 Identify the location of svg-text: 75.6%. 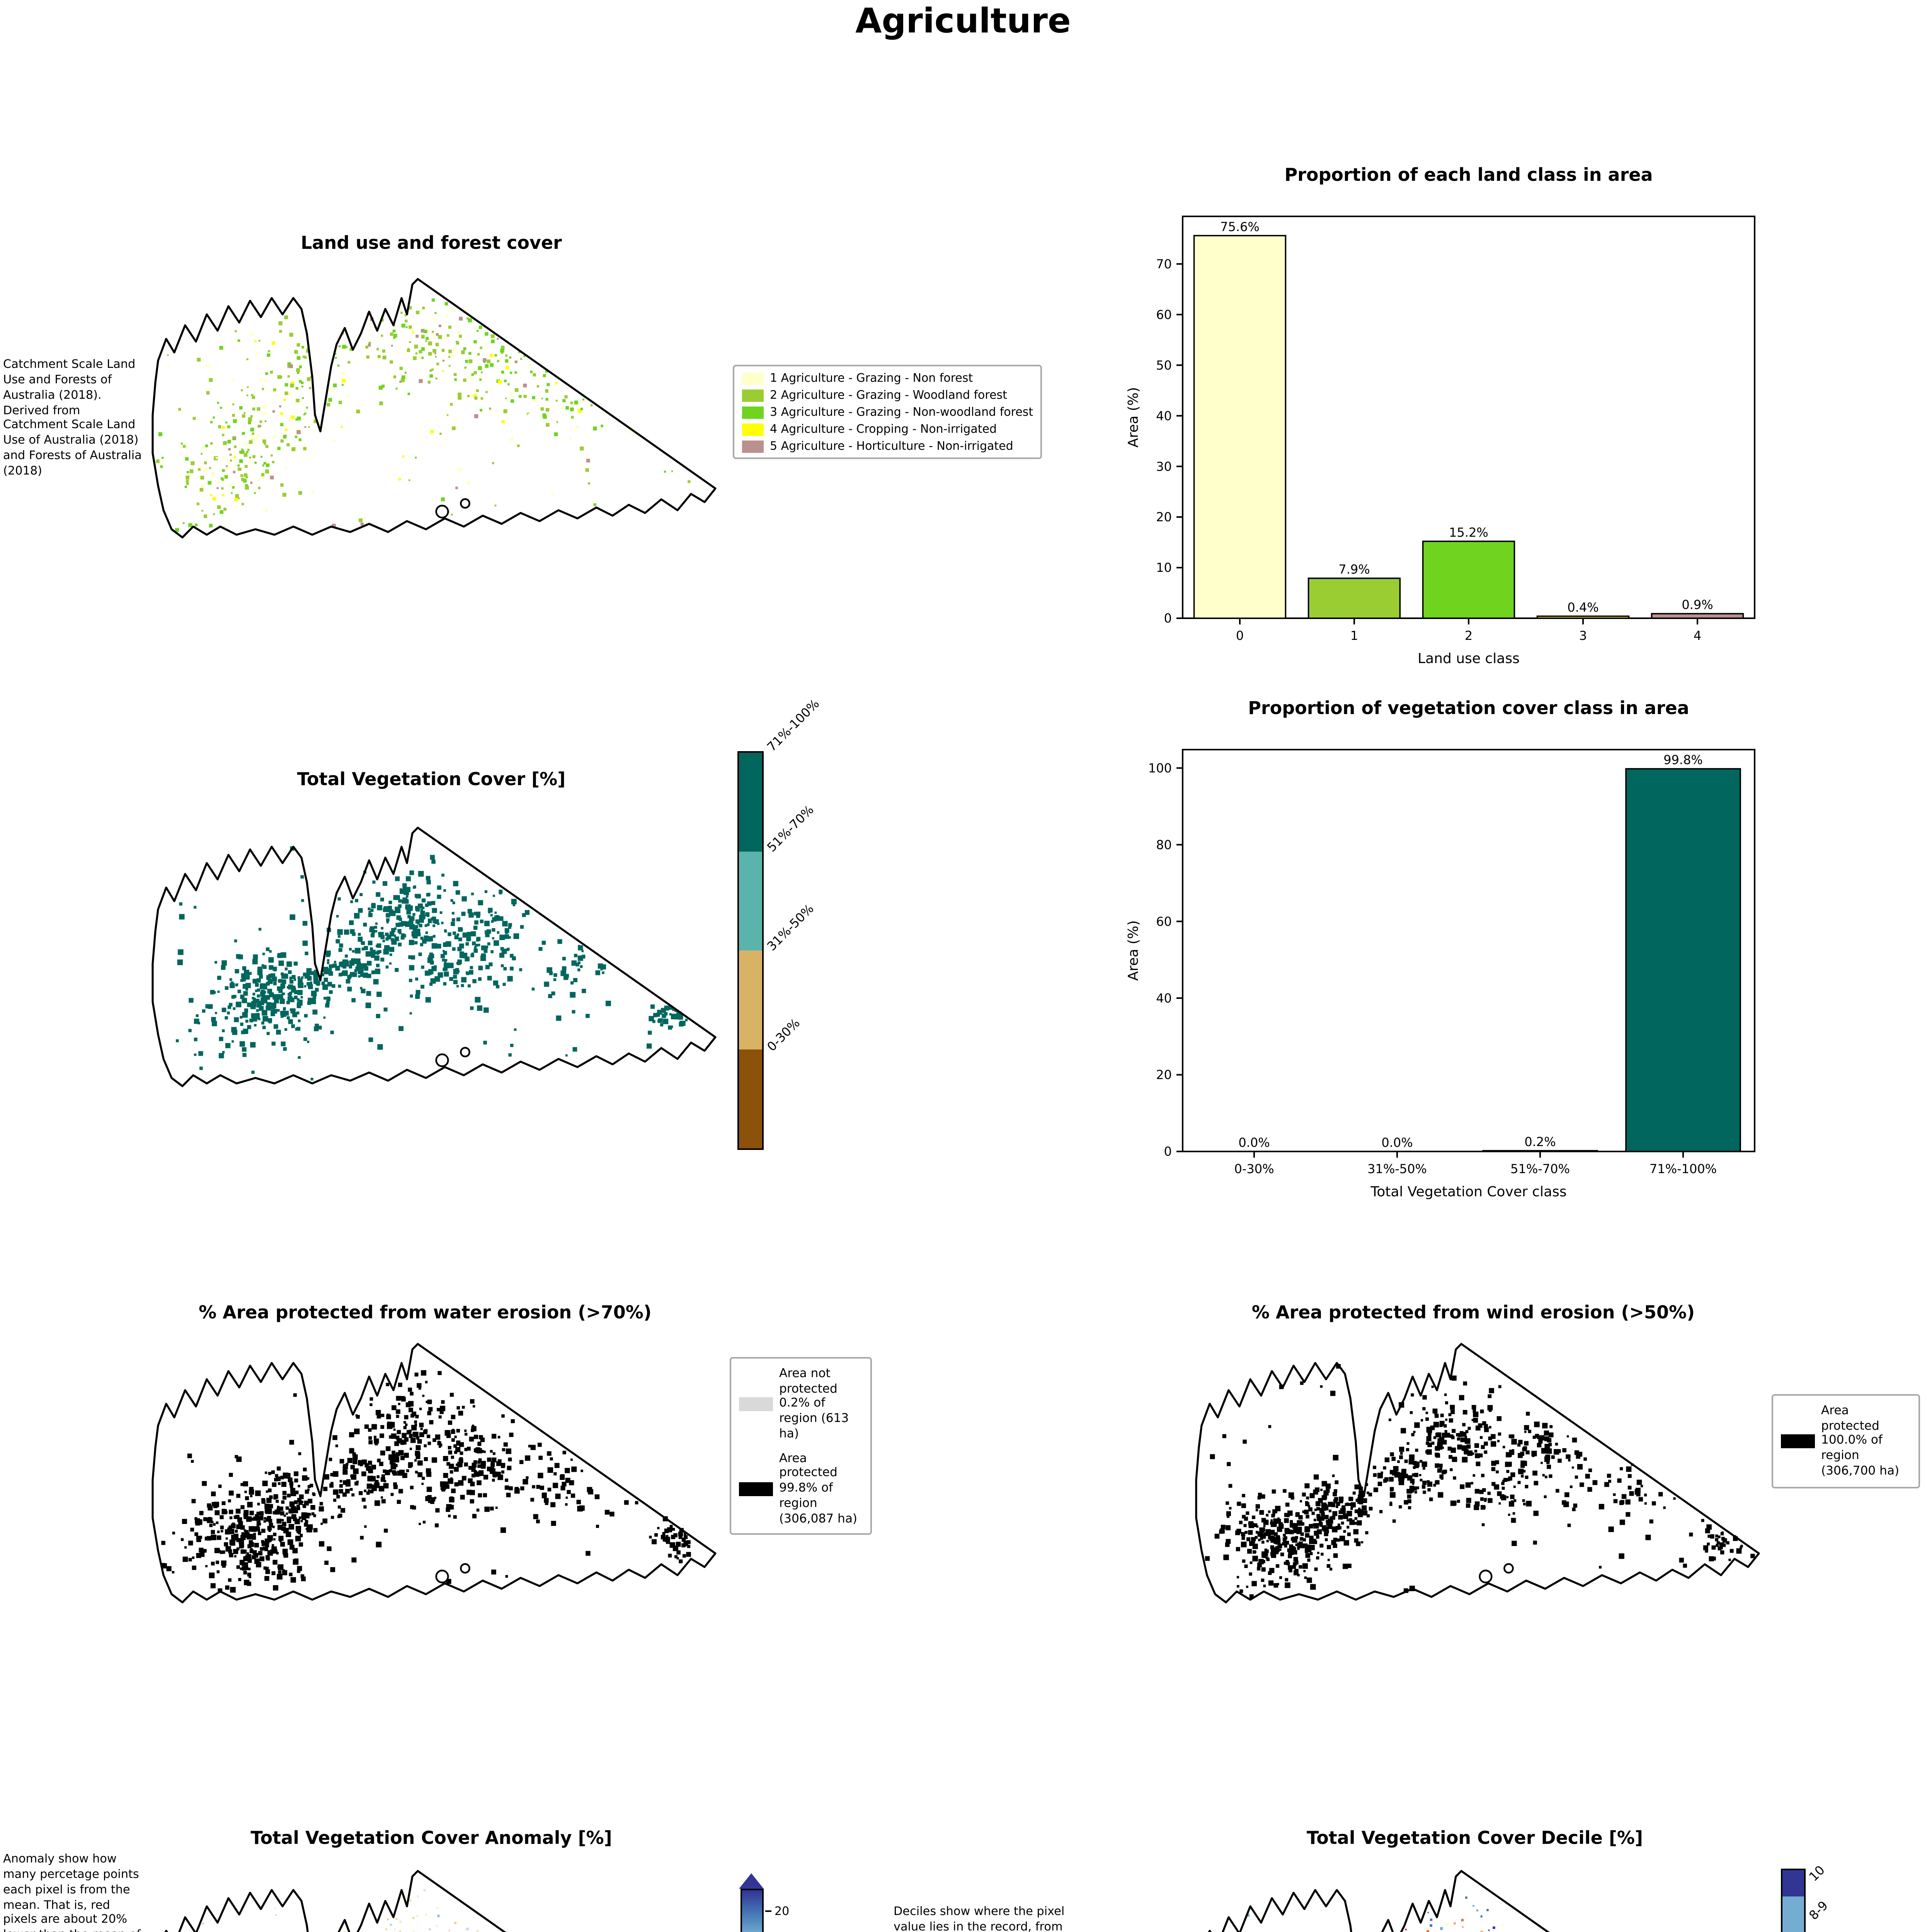
(1240, 227).